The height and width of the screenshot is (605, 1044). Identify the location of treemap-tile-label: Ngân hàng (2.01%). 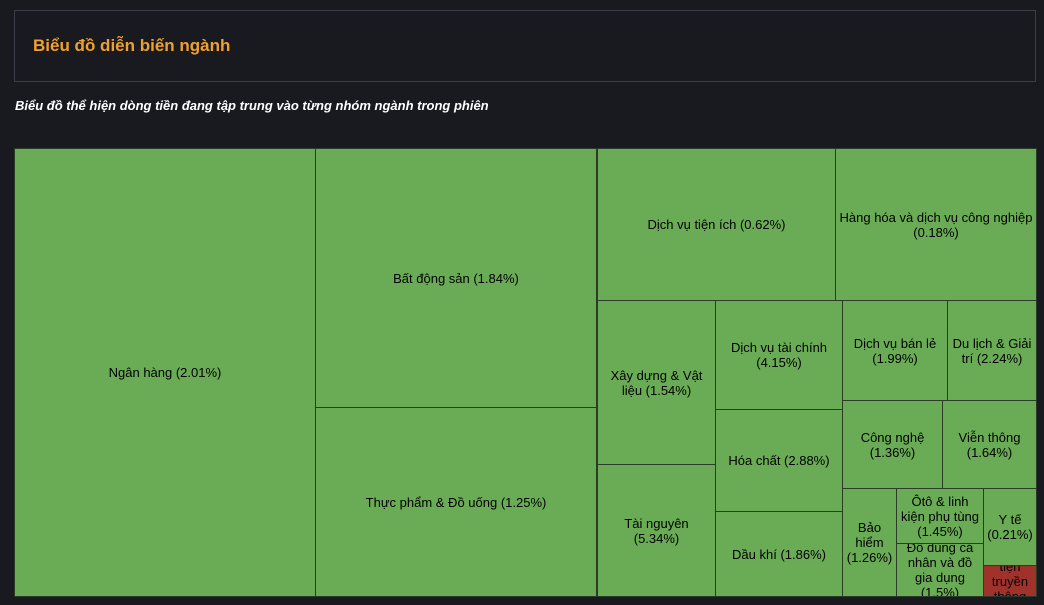
(165, 372).